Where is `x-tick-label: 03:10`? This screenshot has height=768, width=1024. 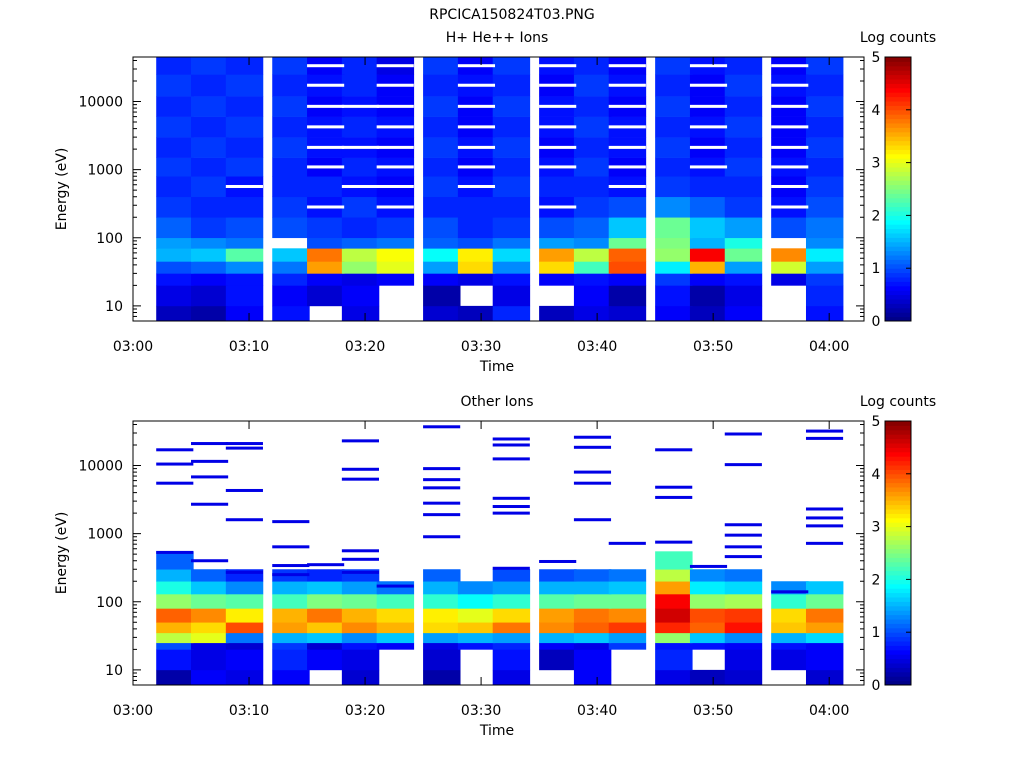
x-tick-label: 03:10 is located at coordinates (249, 711).